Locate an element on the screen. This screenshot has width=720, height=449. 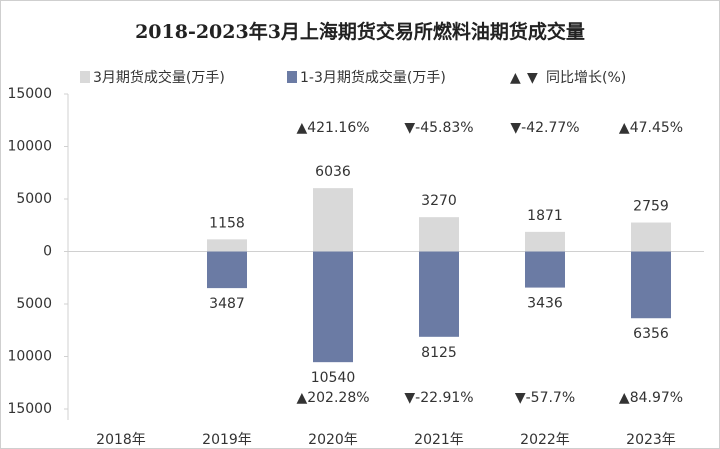
legend-label: 3月期货成交量(万手) is located at coordinates (159, 77).